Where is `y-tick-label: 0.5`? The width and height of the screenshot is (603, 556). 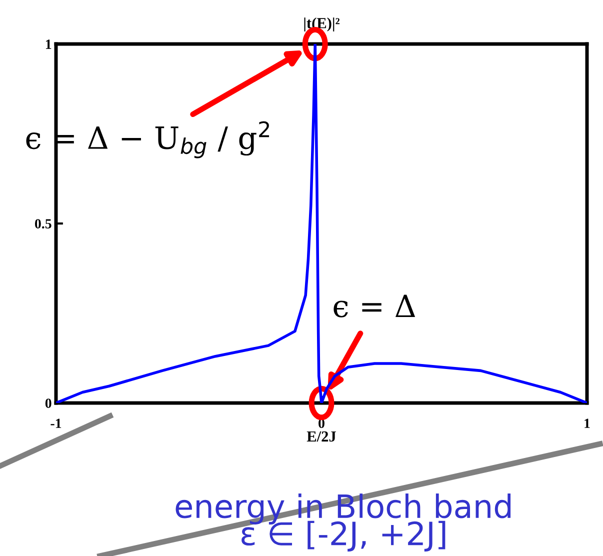 y-tick-label: 0.5 is located at coordinates (43, 224).